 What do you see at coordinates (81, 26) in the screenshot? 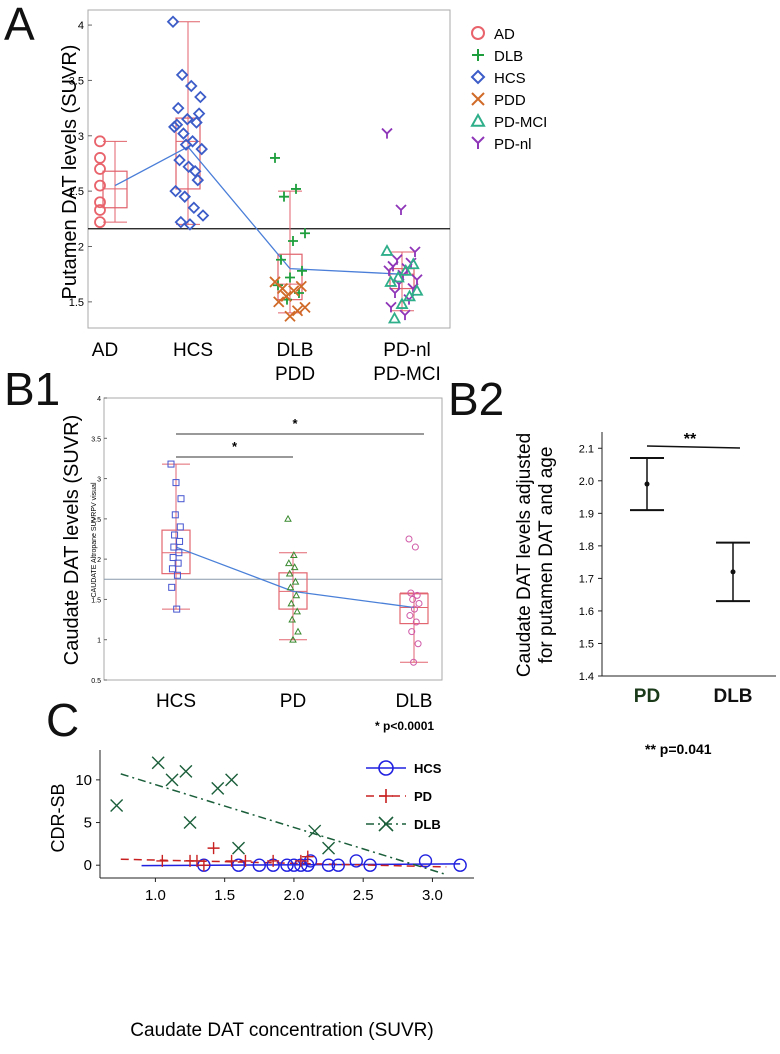
I see `panel-a-ytick-label: 4` at bounding box center [81, 26].